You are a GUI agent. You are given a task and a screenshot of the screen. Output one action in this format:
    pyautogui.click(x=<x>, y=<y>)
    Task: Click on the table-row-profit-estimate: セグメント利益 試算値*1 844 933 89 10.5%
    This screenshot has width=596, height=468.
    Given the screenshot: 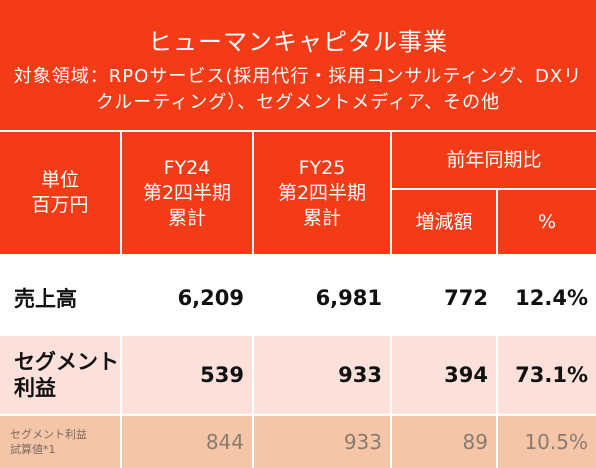 What is the action you would take?
    pyautogui.click(x=298, y=442)
    